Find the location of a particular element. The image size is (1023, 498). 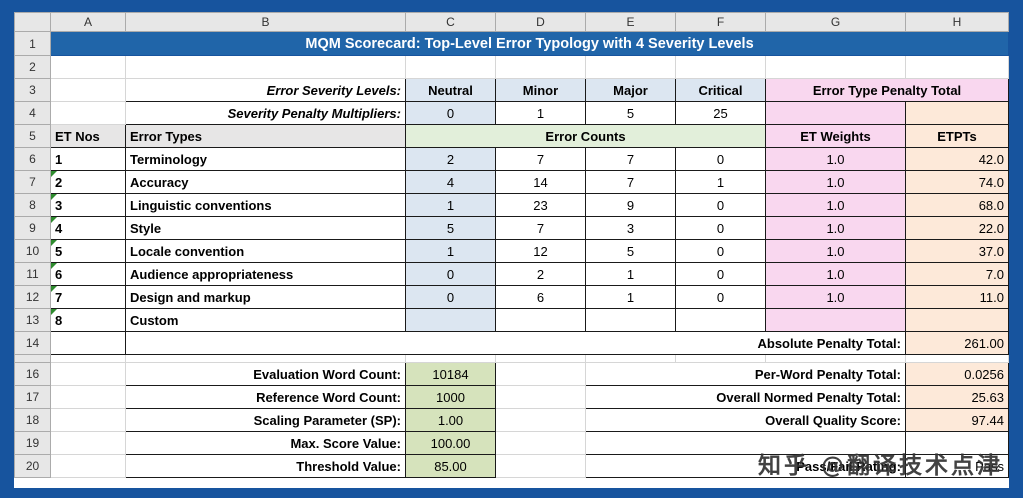

stat-label: Reference Word Count: is located at coordinates (265, 397).